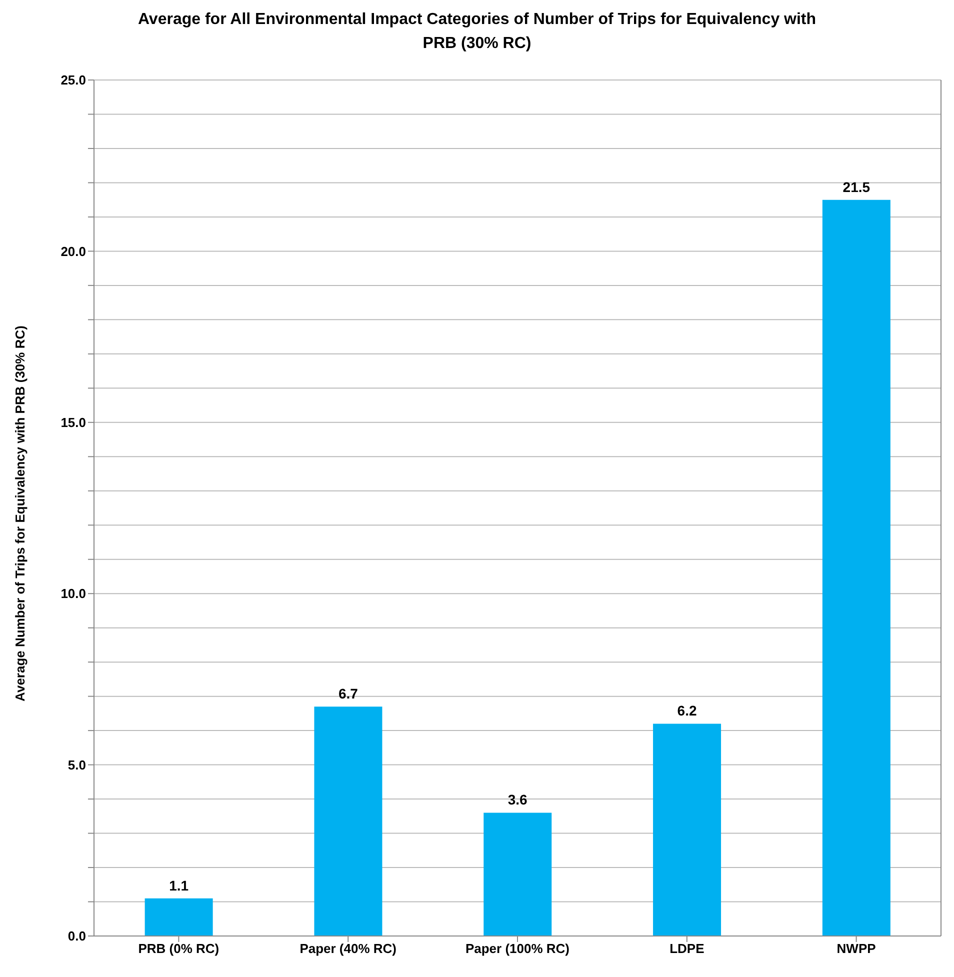 The height and width of the screenshot is (977, 954). What do you see at coordinates (179, 948) in the screenshot?
I see `x-tick-label: PRB (0% RC)` at bounding box center [179, 948].